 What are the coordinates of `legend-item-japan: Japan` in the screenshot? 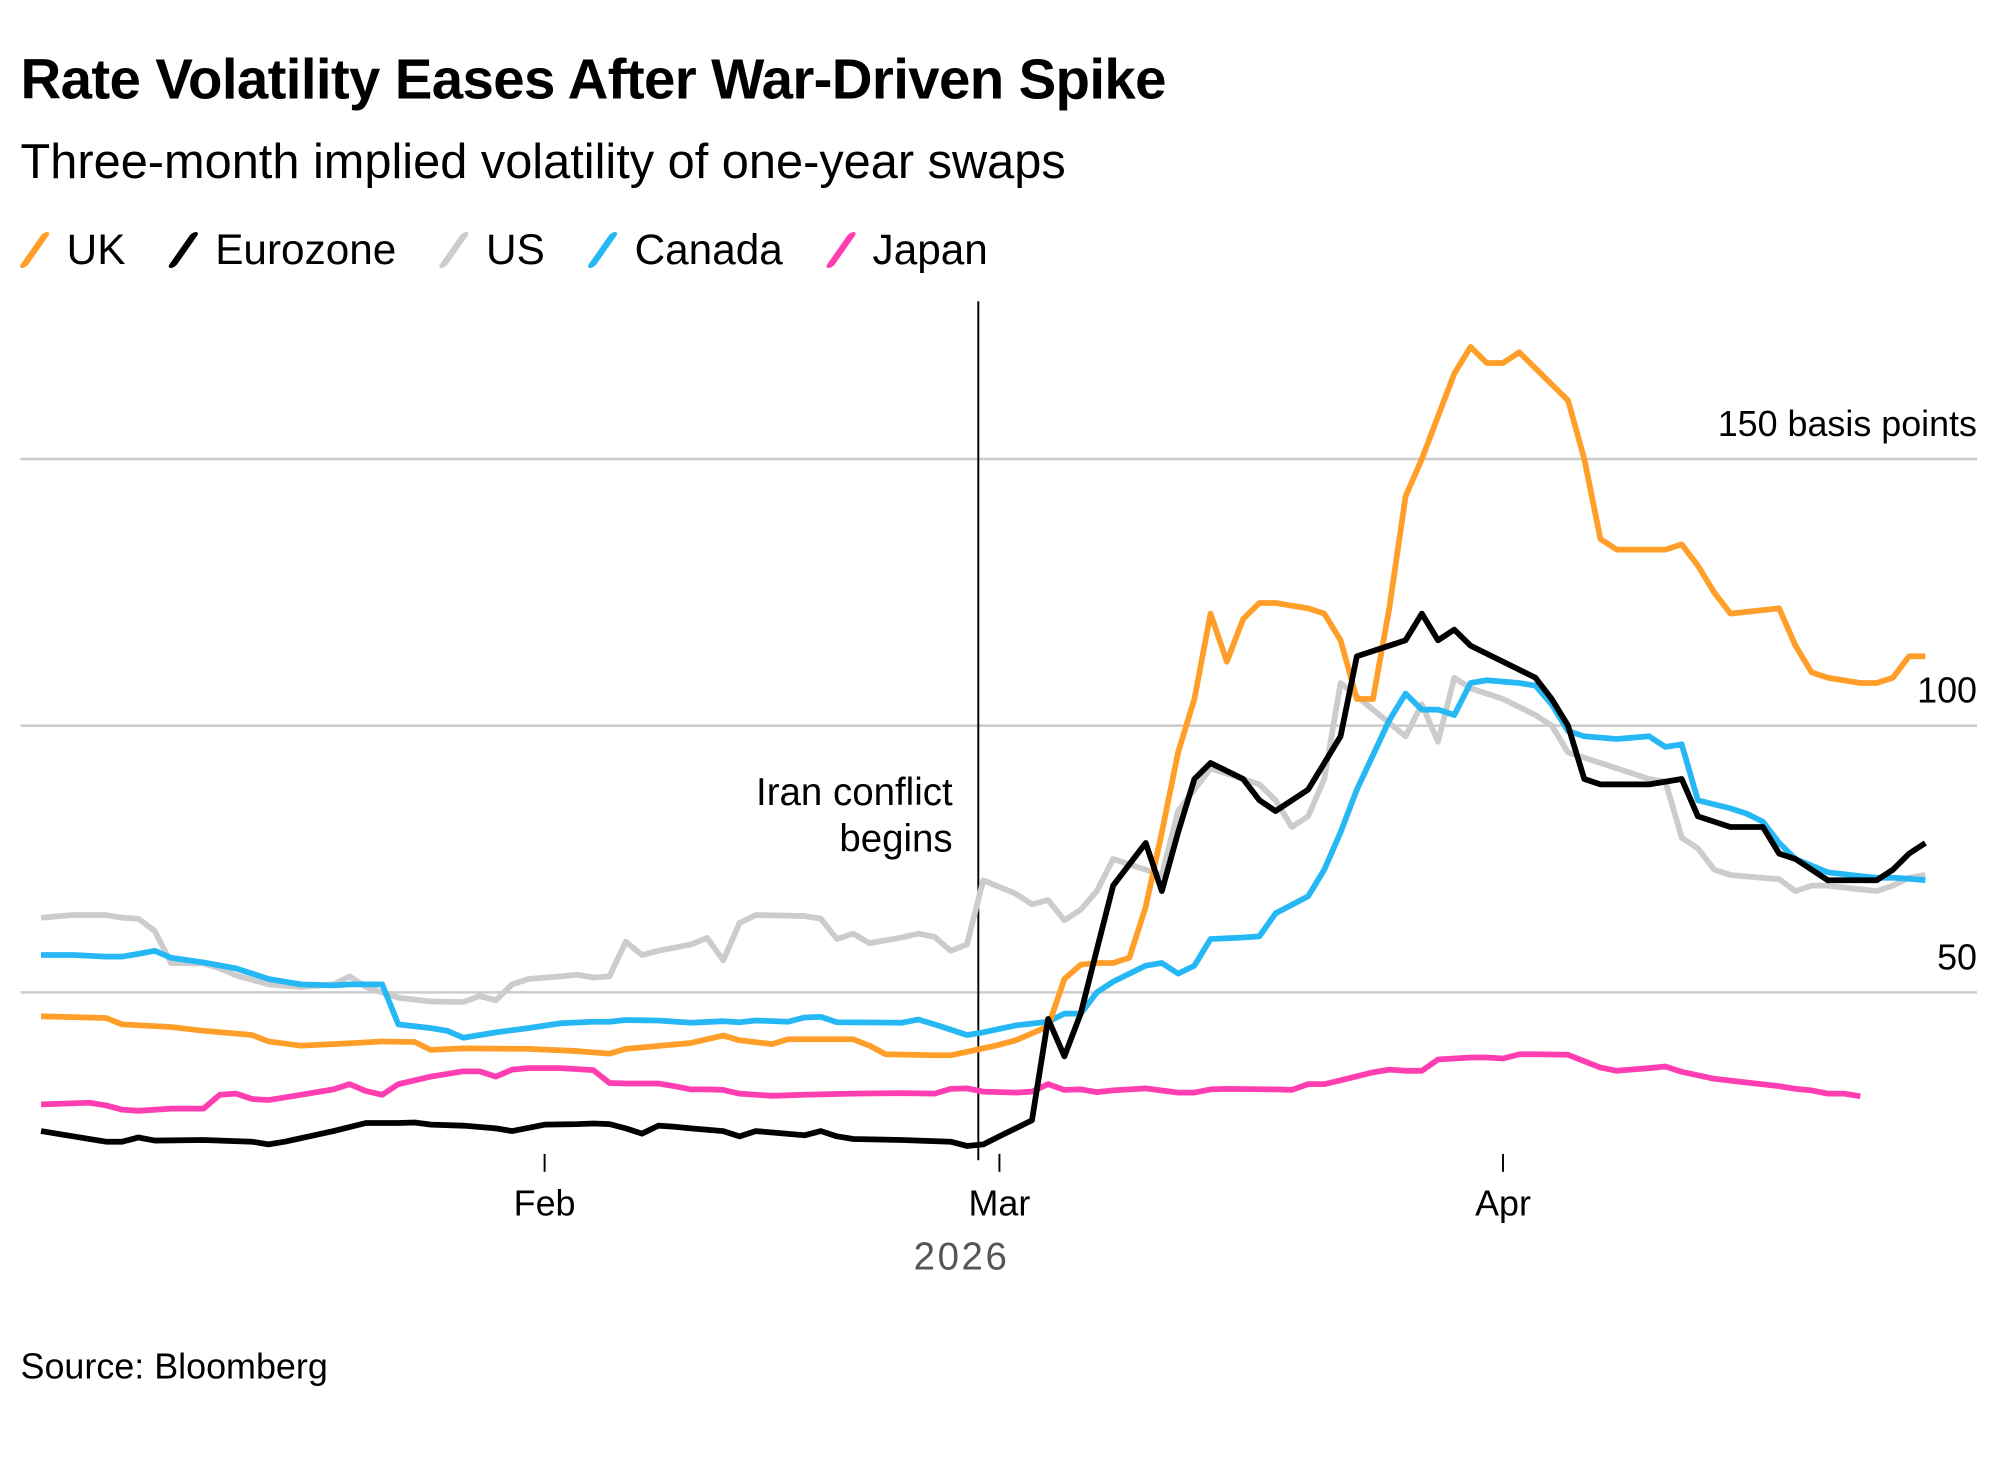 It's located at (906, 250).